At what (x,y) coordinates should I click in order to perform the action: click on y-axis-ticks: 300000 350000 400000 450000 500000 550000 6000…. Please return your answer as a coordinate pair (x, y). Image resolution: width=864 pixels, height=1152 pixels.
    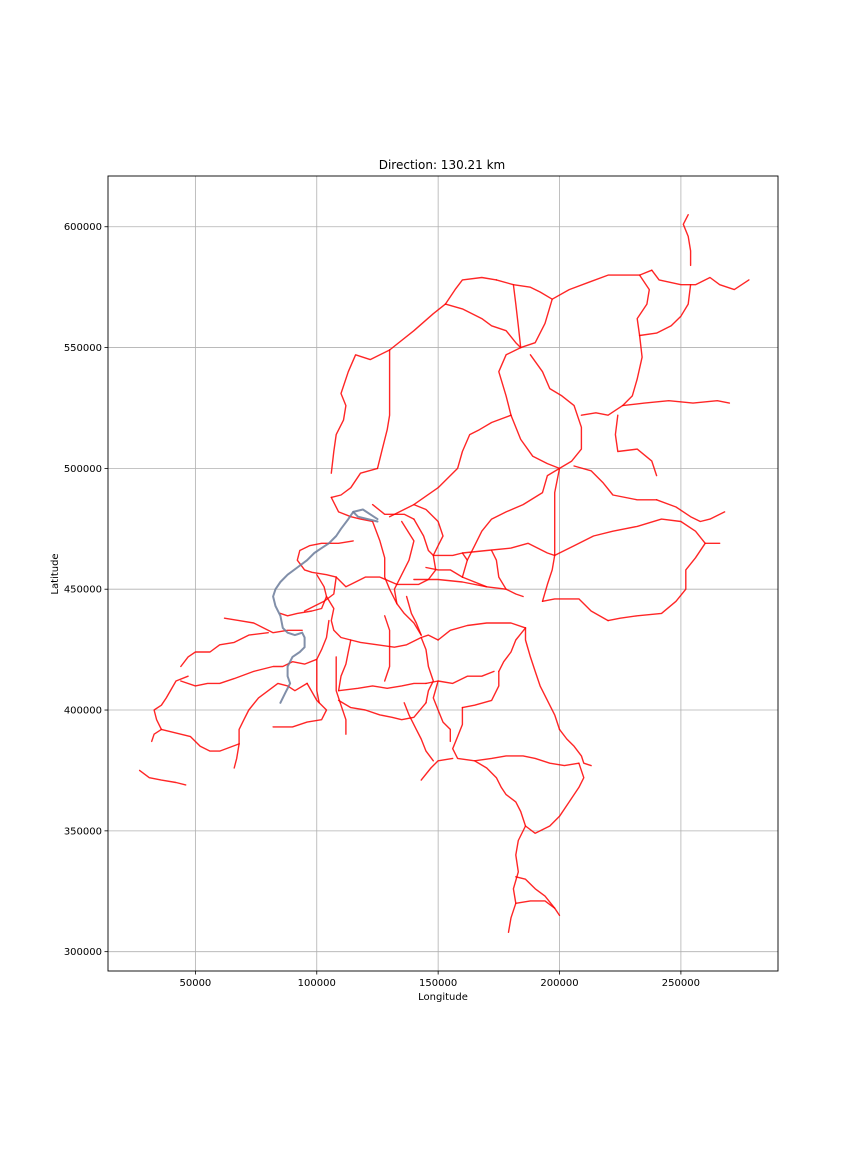
    Looking at the image, I should click on (86, 590).